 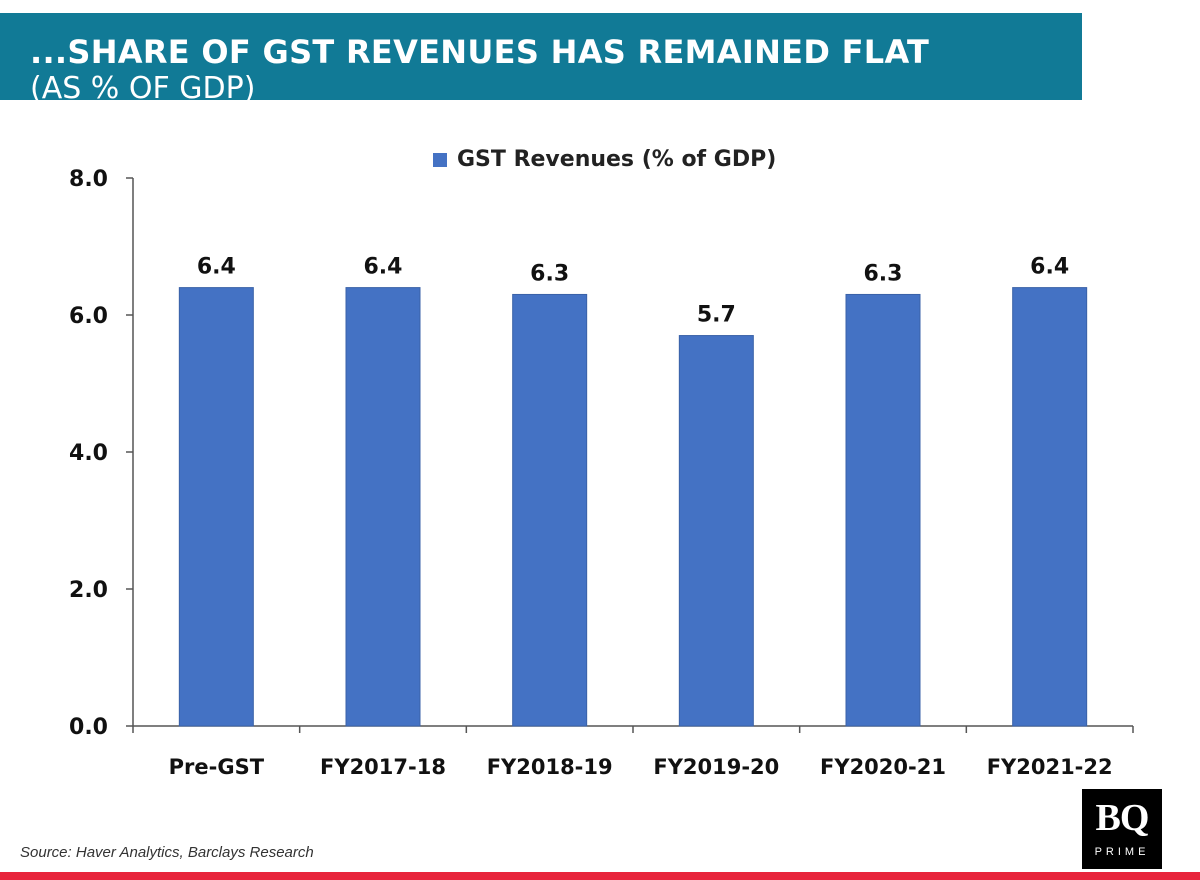 What do you see at coordinates (617, 159) in the screenshot?
I see `legend-label: GST Revenues (% of GDP)` at bounding box center [617, 159].